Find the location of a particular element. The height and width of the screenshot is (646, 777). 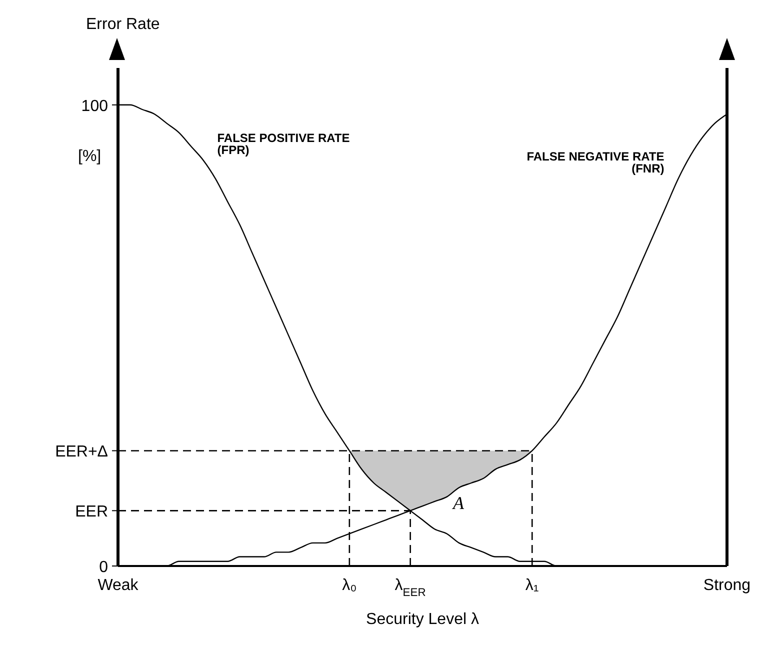

series-label: FALSE NEGATIVE RATE (FNR) is located at coordinates (595, 163).